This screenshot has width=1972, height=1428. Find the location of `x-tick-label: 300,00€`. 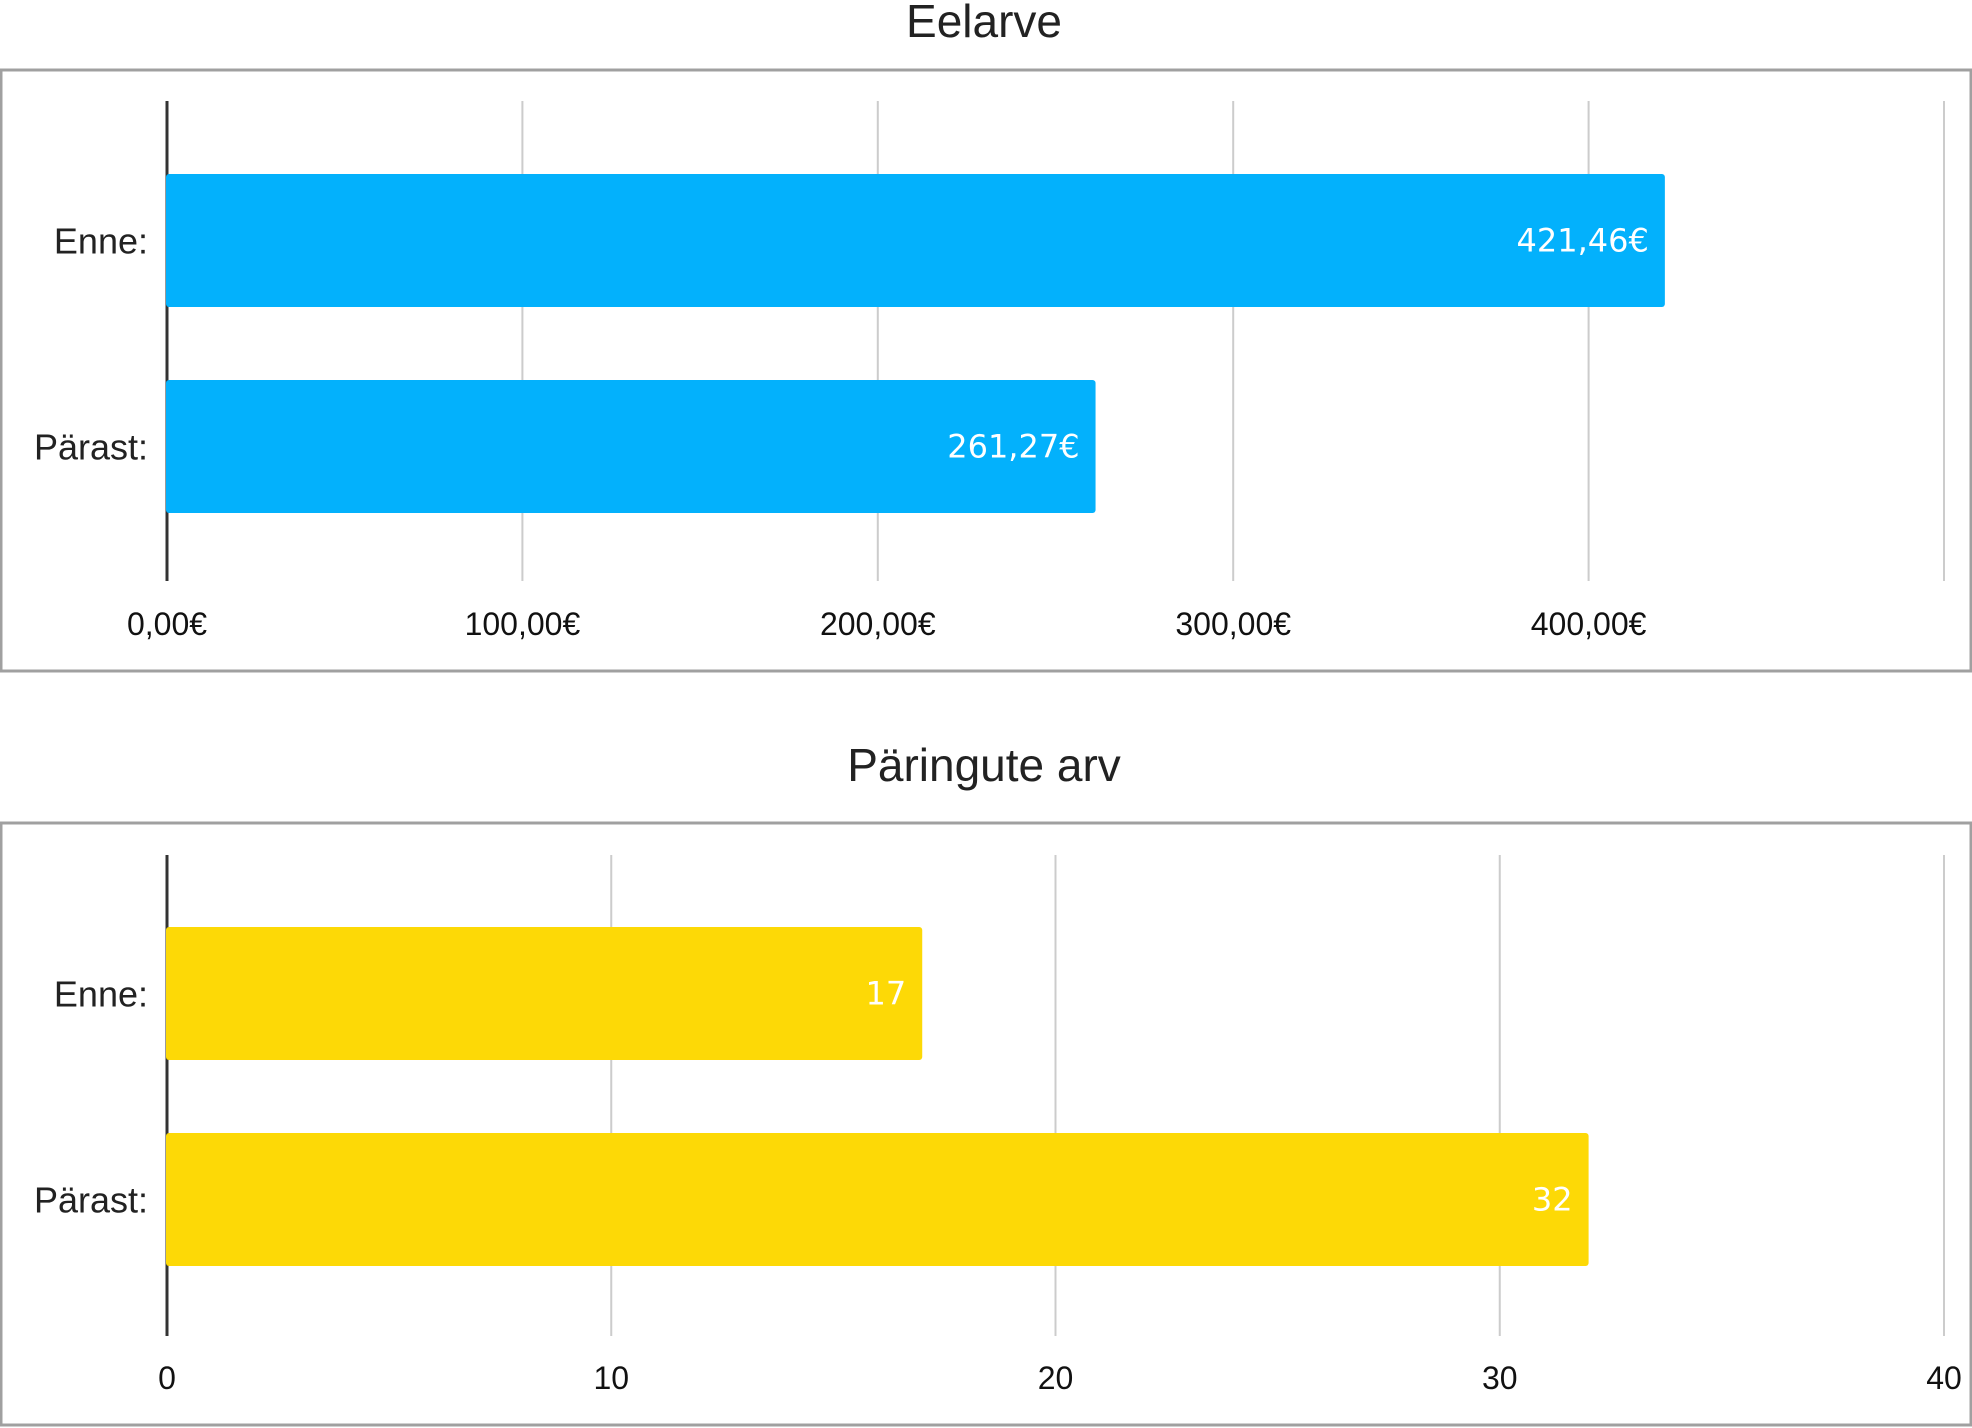

x-tick-label: 300,00€ is located at coordinates (1233, 624).